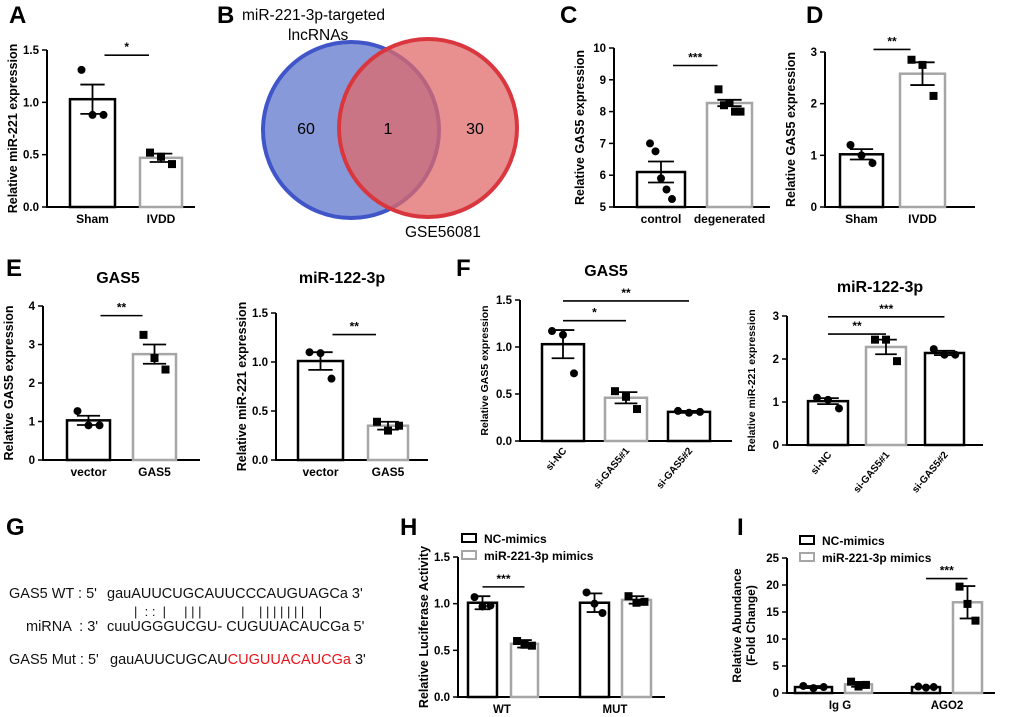 This screenshot has height=717, width=1020. What do you see at coordinates (504, 301) in the screenshot?
I see `y-tick-label: 1.5` at bounding box center [504, 301].